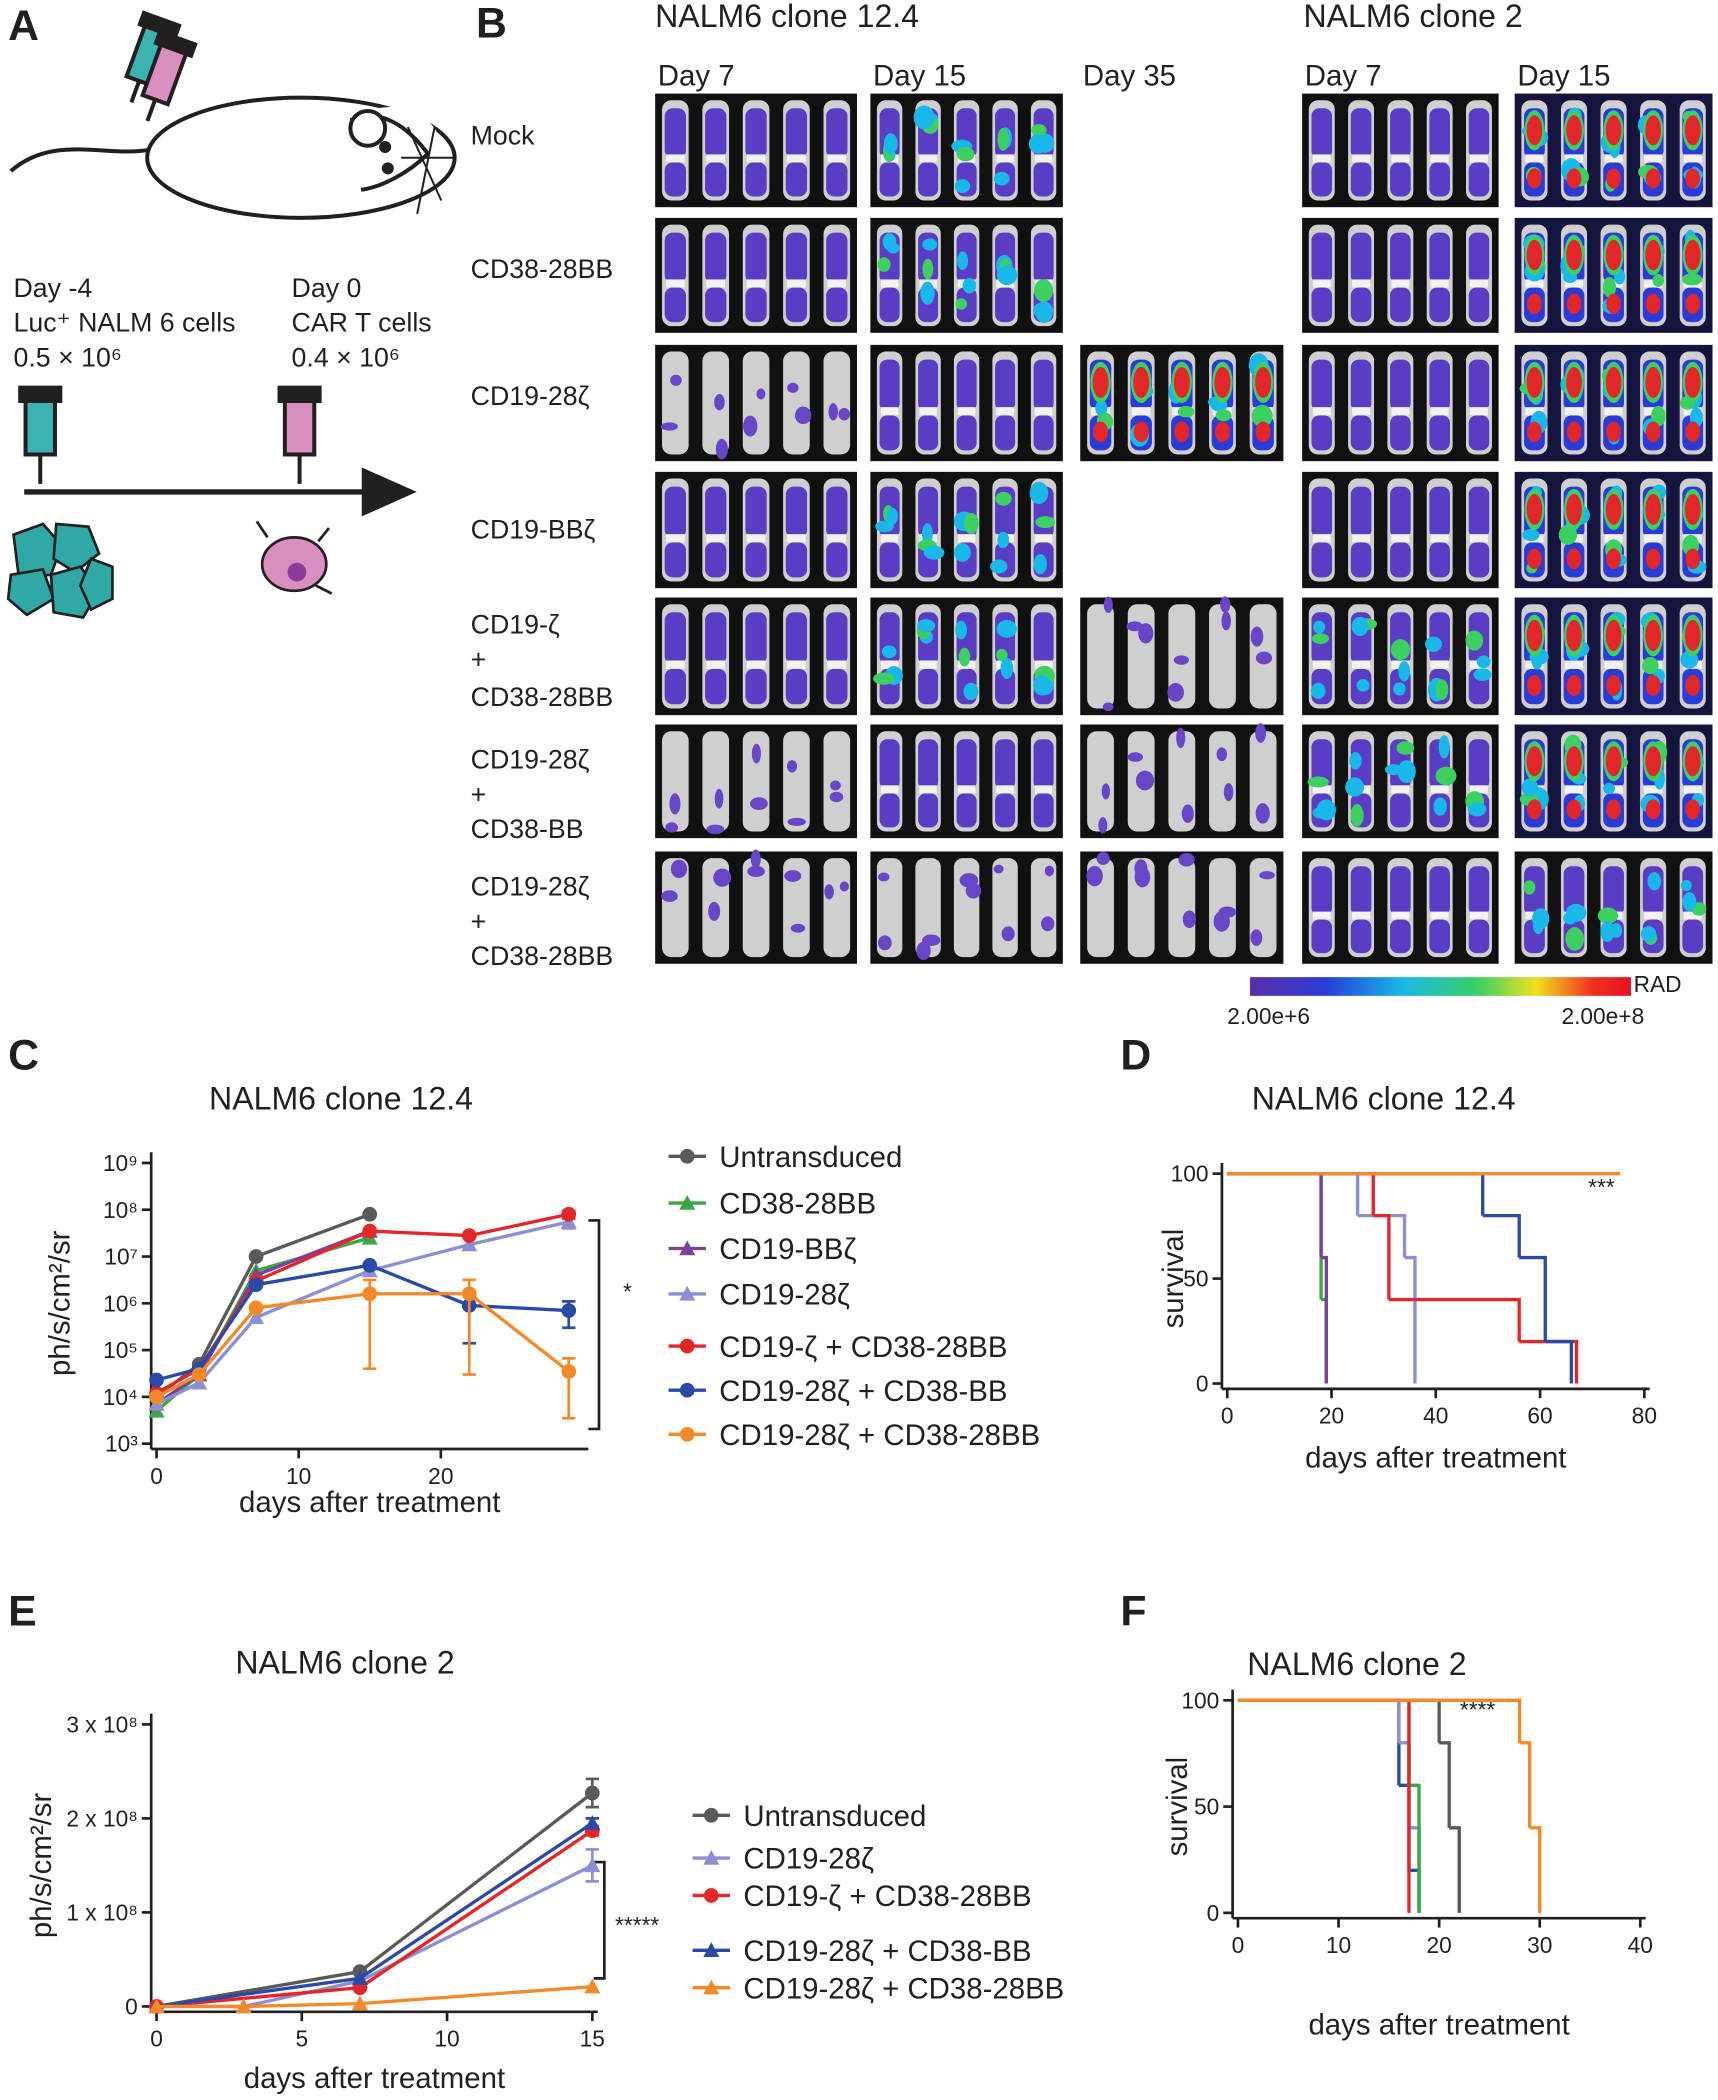 The height and width of the screenshot is (2100, 1718). What do you see at coordinates (101, 1912) in the screenshot?
I see `y-tick-label: 1 x 10⁸` at bounding box center [101, 1912].